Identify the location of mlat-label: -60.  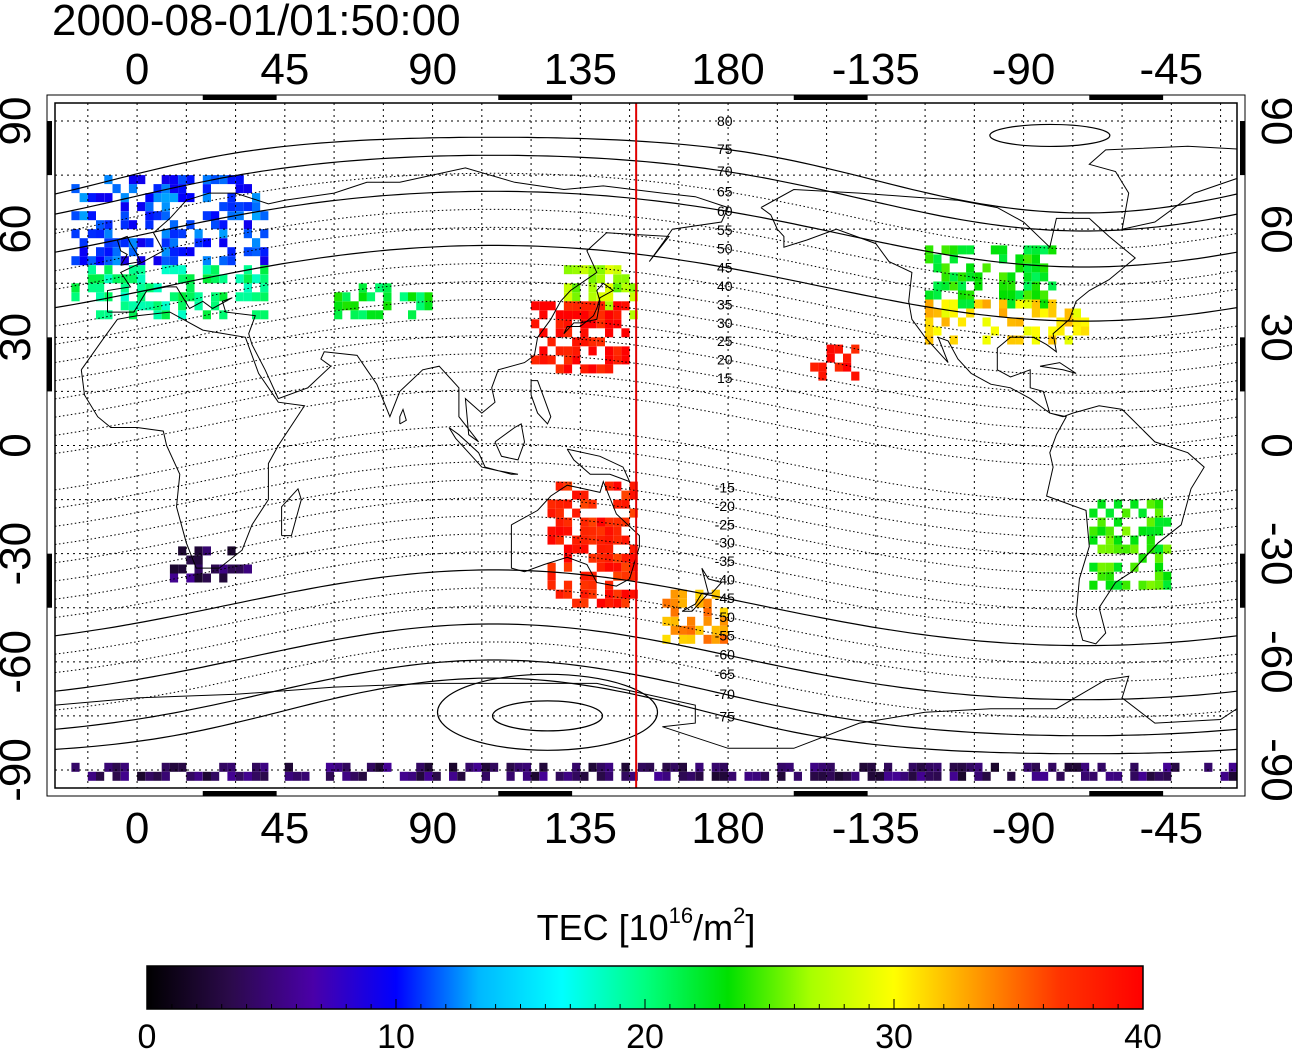
(725, 655).